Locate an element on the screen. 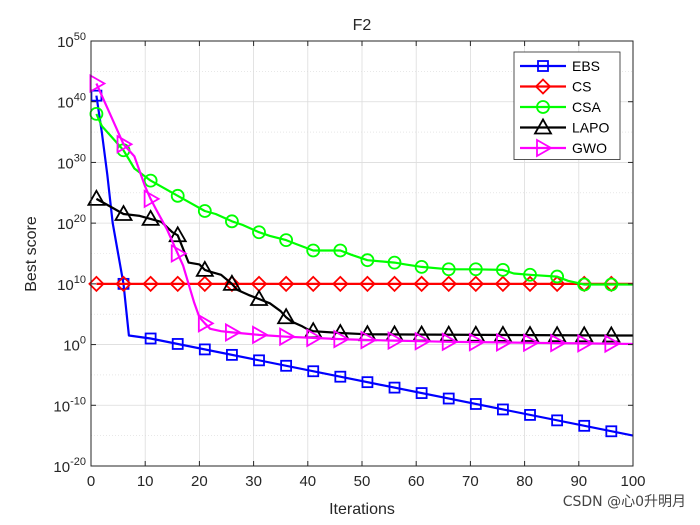 Image resolution: width=700 pixels, height=525 pixels. x-tick-label: 60 is located at coordinates (416, 481).